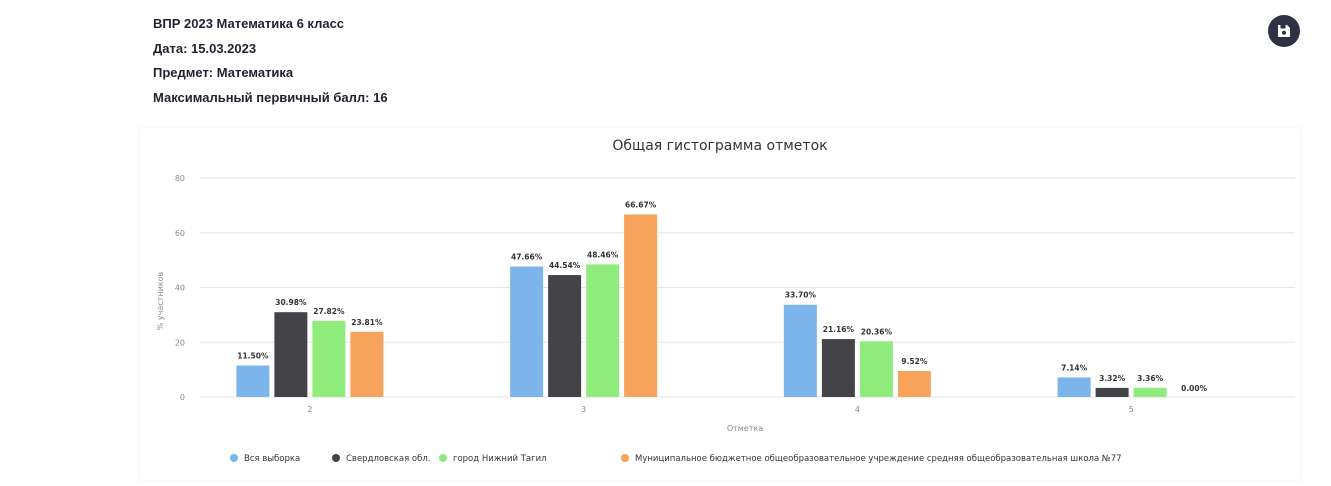  Describe the element at coordinates (180, 288) in the screenshot. I see `y-tick-label: 40` at that location.